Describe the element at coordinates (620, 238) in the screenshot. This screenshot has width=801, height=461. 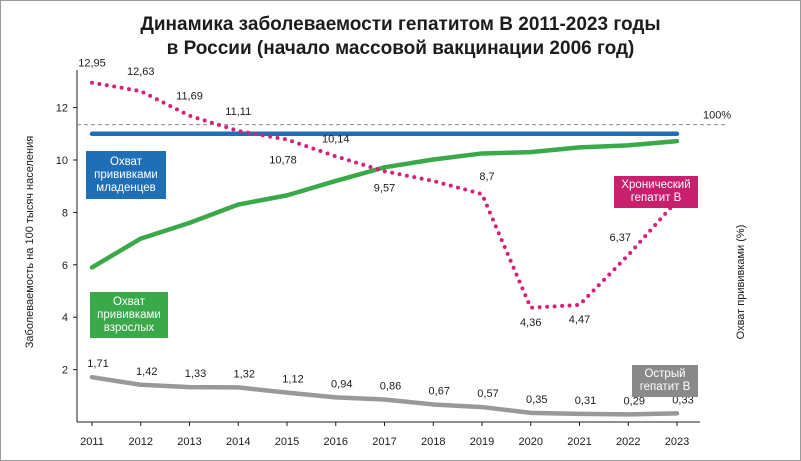
I see `chronic-data-label: 6,37` at that location.